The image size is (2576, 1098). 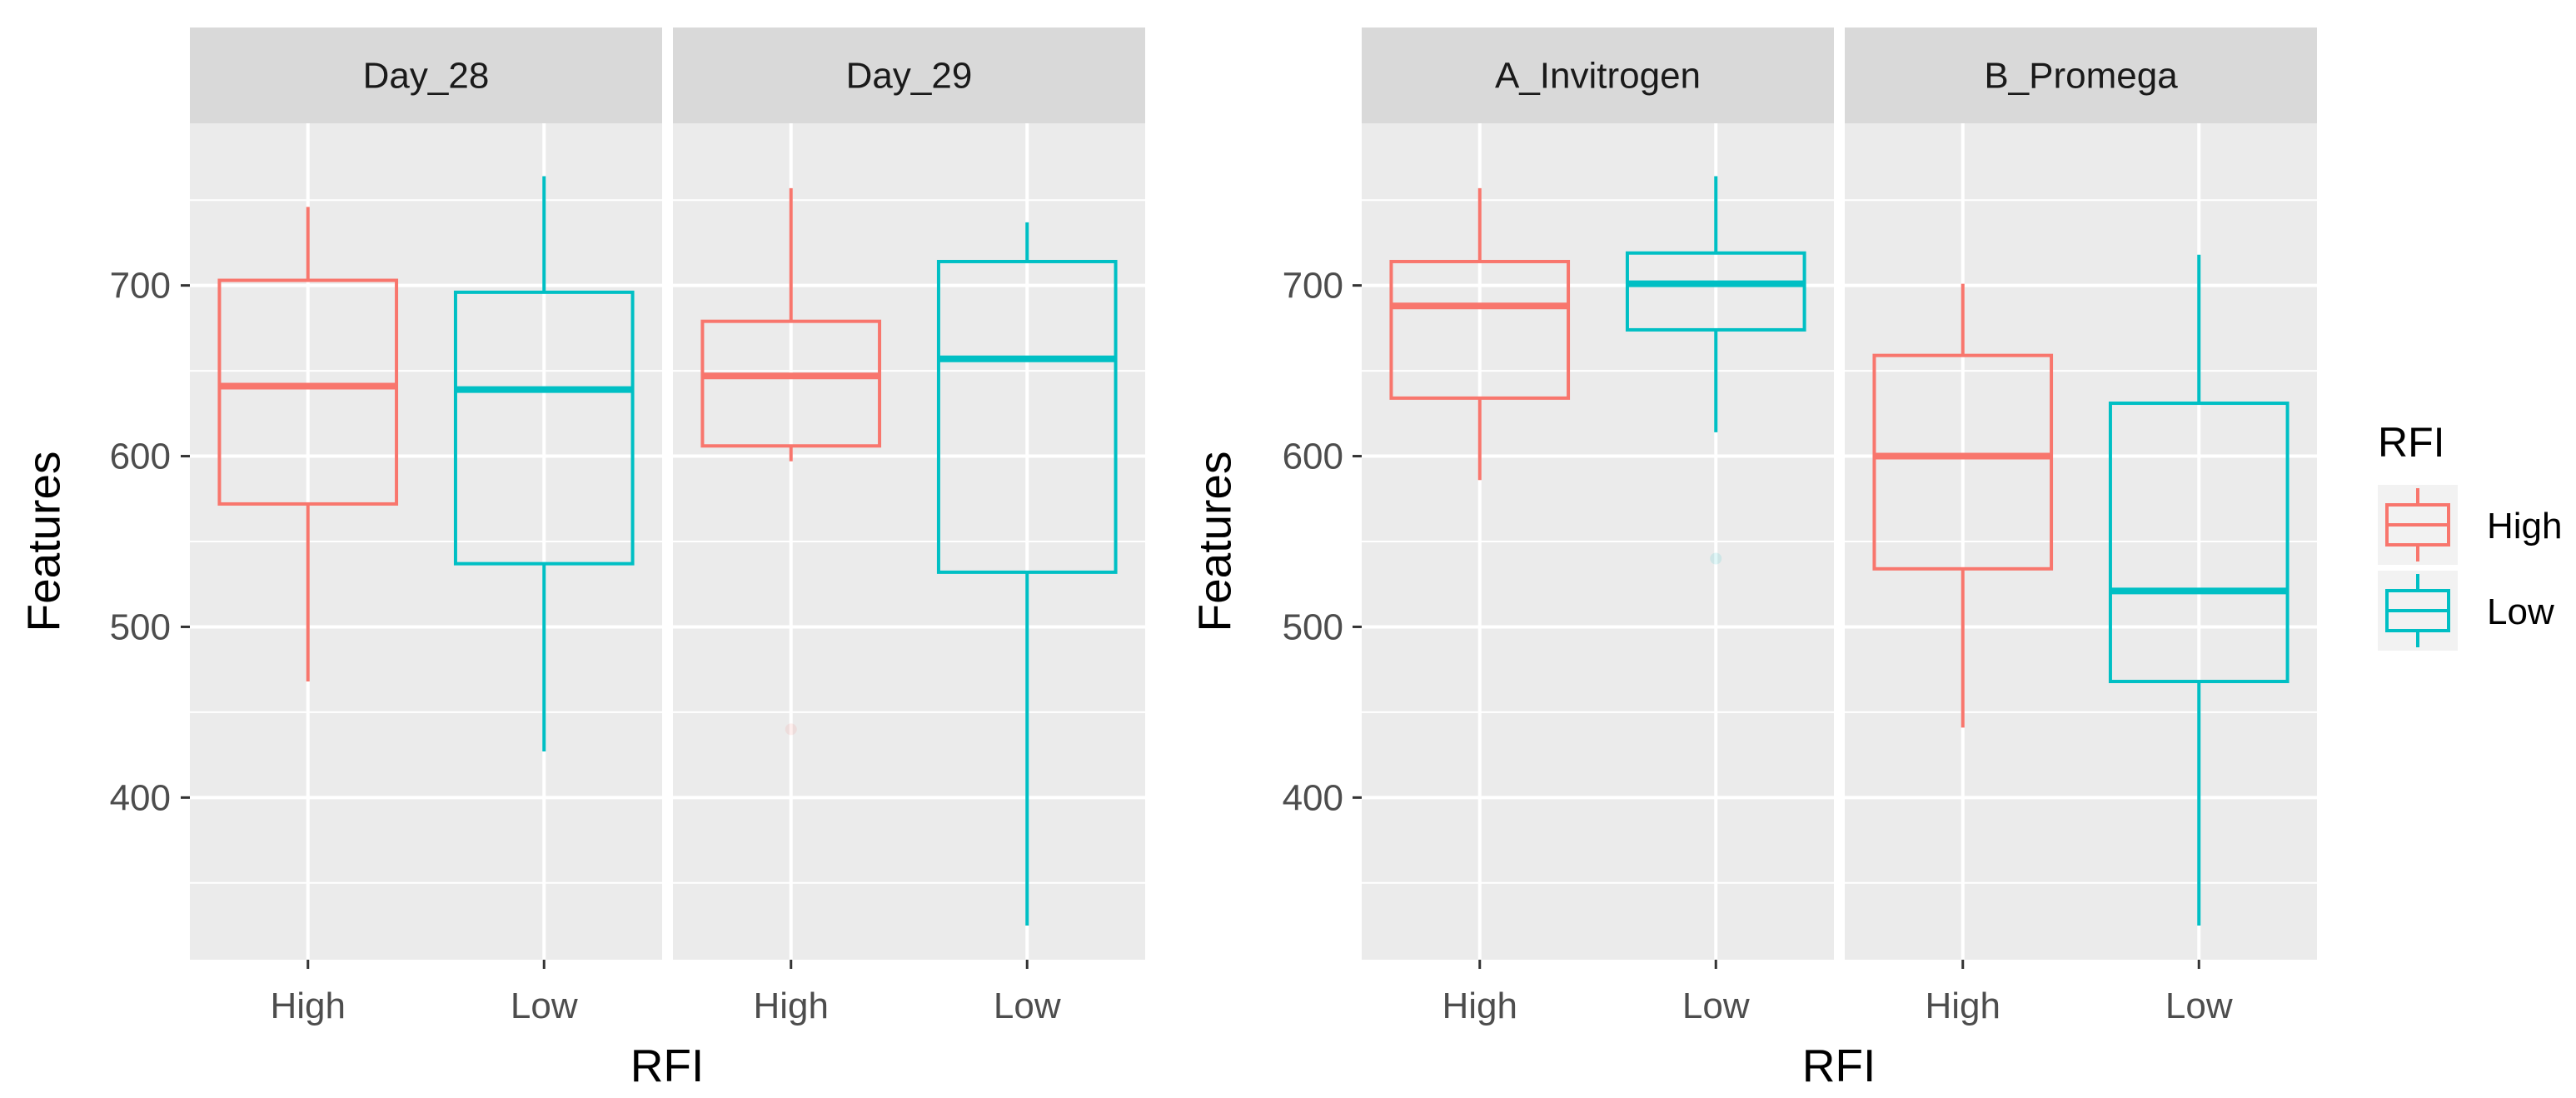 I want to click on legend: RFI High Low, so click(x=2470, y=535).